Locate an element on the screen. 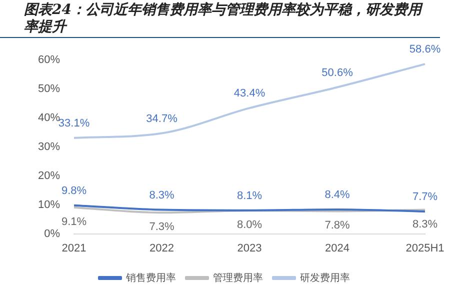 The height and width of the screenshot is (293, 455). x-tick-label: 2025H1 is located at coordinates (425, 248).